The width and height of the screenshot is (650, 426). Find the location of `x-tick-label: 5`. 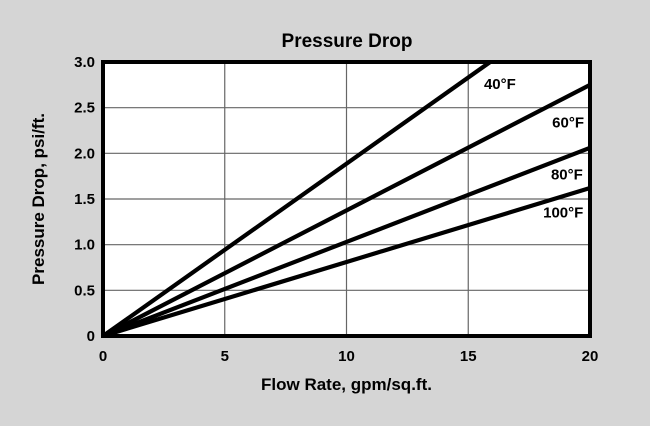

x-tick-label: 5 is located at coordinates (225, 356).